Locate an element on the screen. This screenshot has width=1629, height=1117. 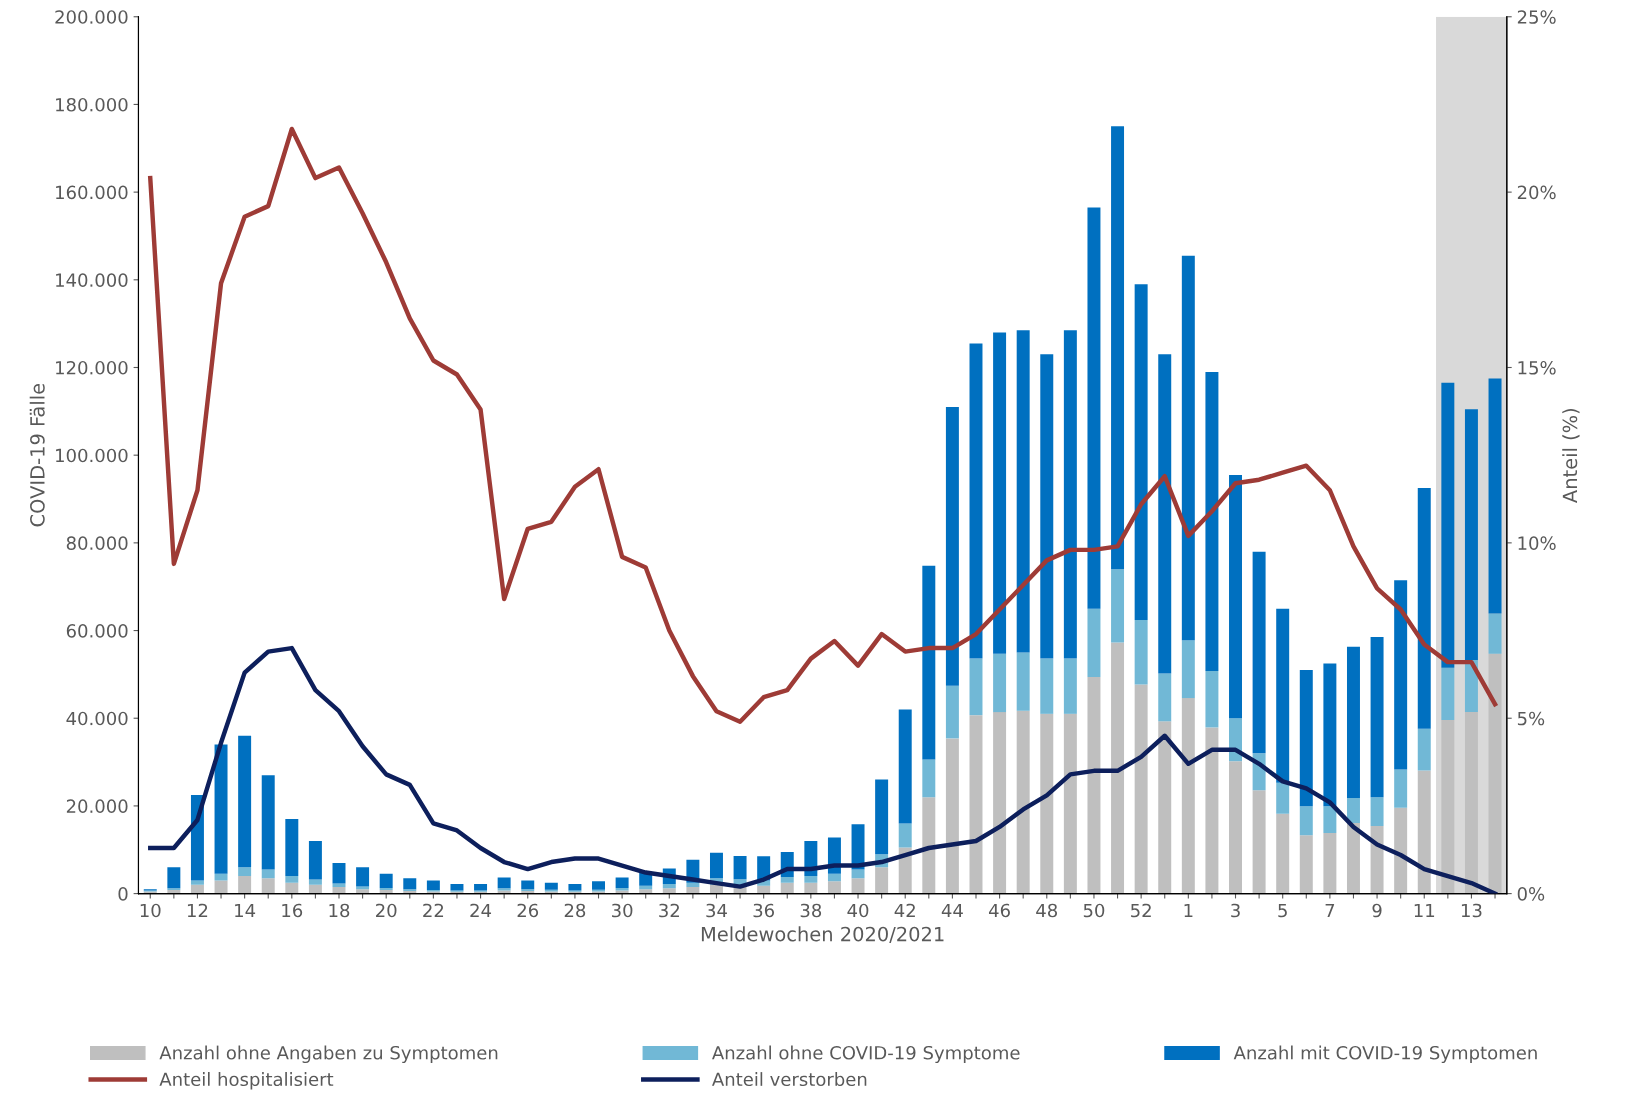
x-tick-label: 9 is located at coordinates (1377, 910).